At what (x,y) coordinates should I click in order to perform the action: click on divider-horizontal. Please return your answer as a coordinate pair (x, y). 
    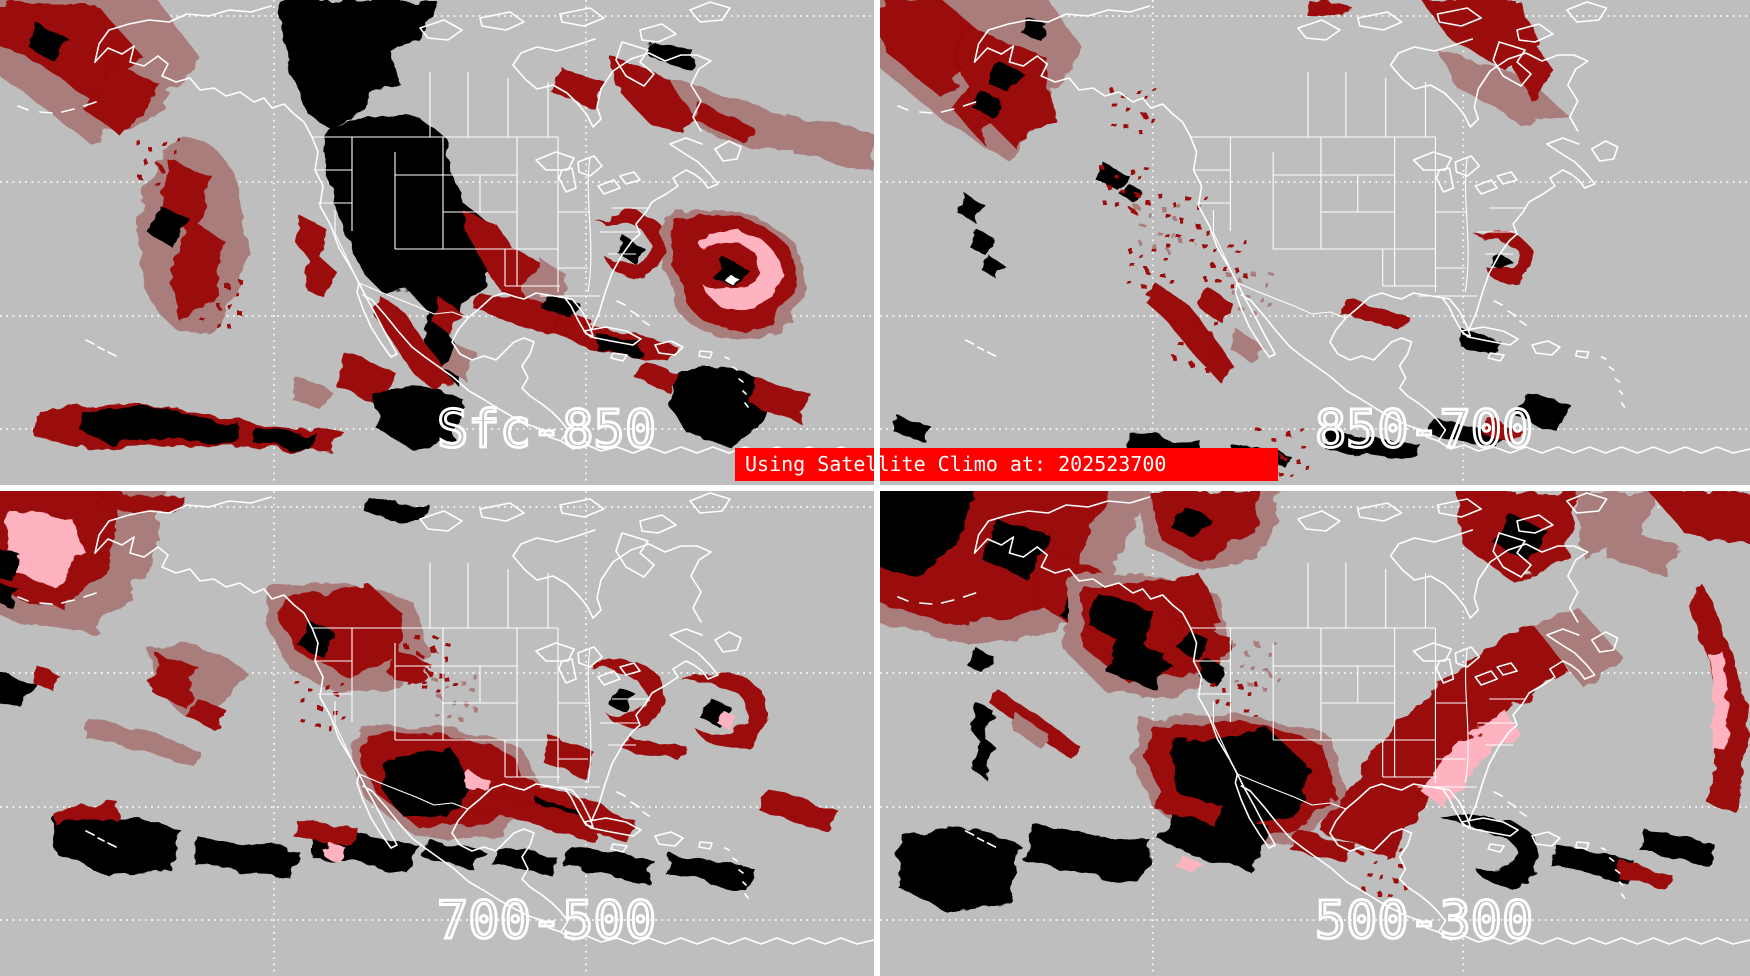
    Looking at the image, I should click on (875, 488).